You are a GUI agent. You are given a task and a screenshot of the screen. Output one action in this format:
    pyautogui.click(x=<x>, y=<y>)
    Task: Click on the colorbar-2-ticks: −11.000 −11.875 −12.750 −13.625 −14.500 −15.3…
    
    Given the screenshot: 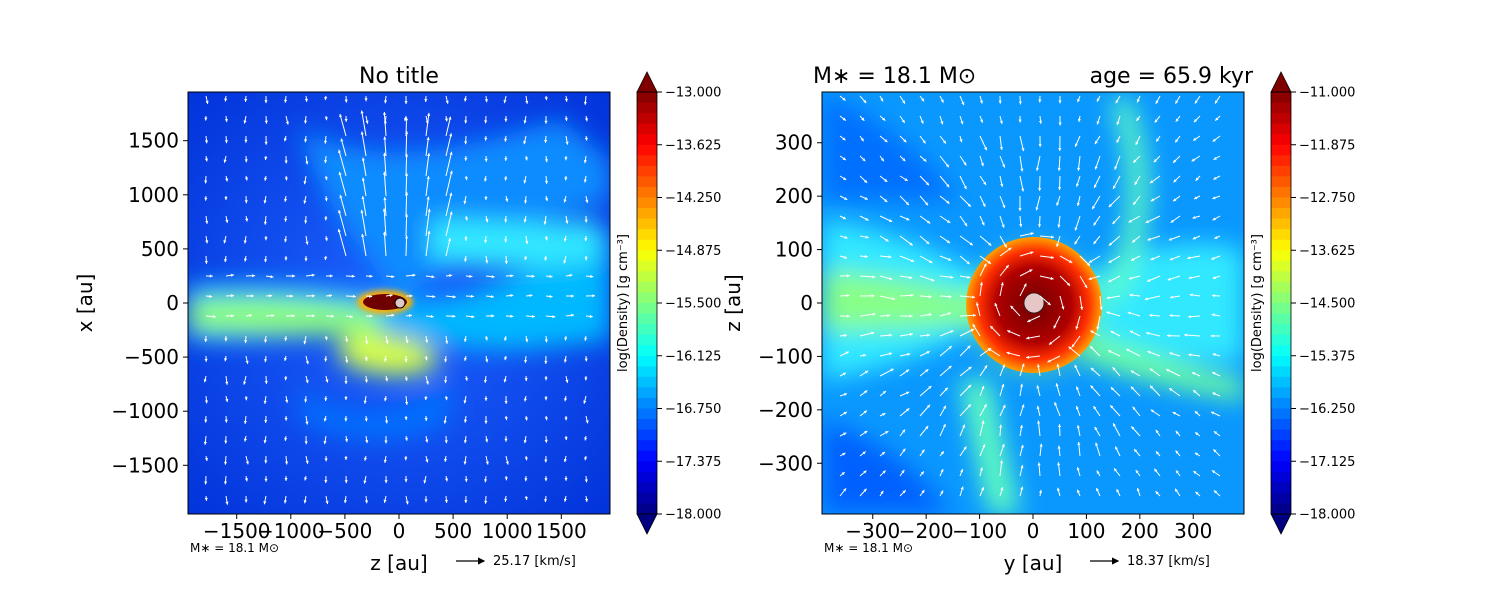 What is the action you would take?
    pyautogui.click(x=1323, y=304)
    